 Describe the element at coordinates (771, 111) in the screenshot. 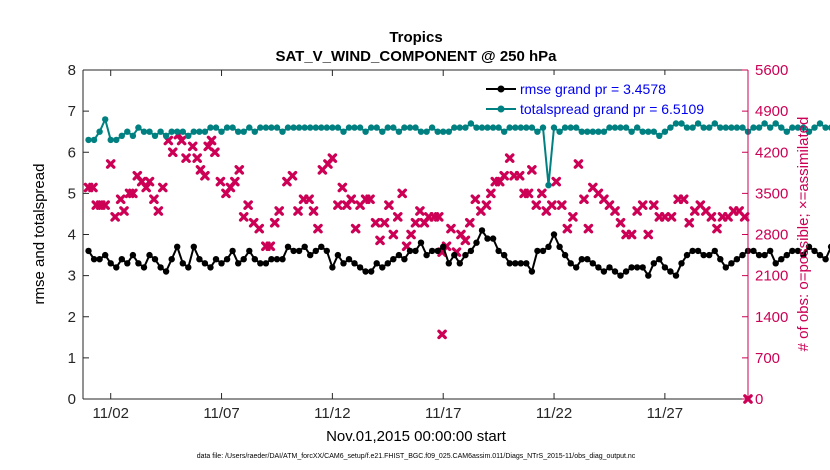

I see `y-tick-label-right: 4900` at that location.